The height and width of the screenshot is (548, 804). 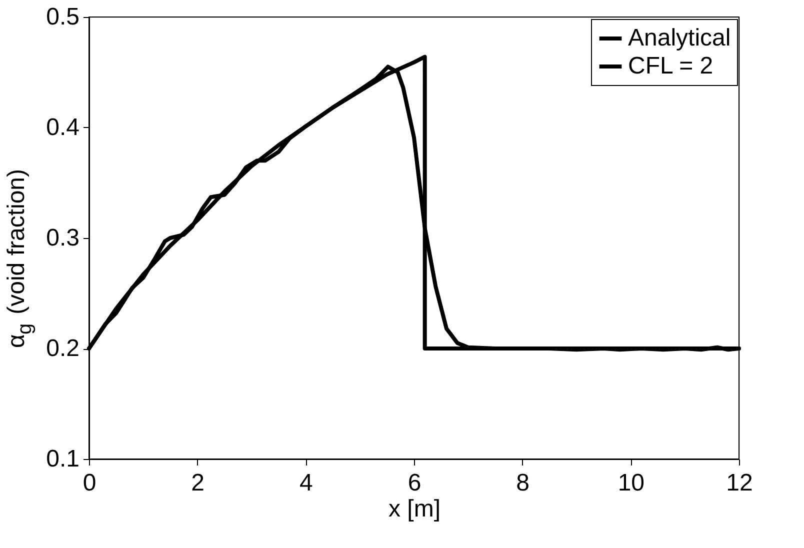 What do you see at coordinates (63, 17) in the screenshot?
I see `y-tick-label: 0.5` at bounding box center [63, 17].